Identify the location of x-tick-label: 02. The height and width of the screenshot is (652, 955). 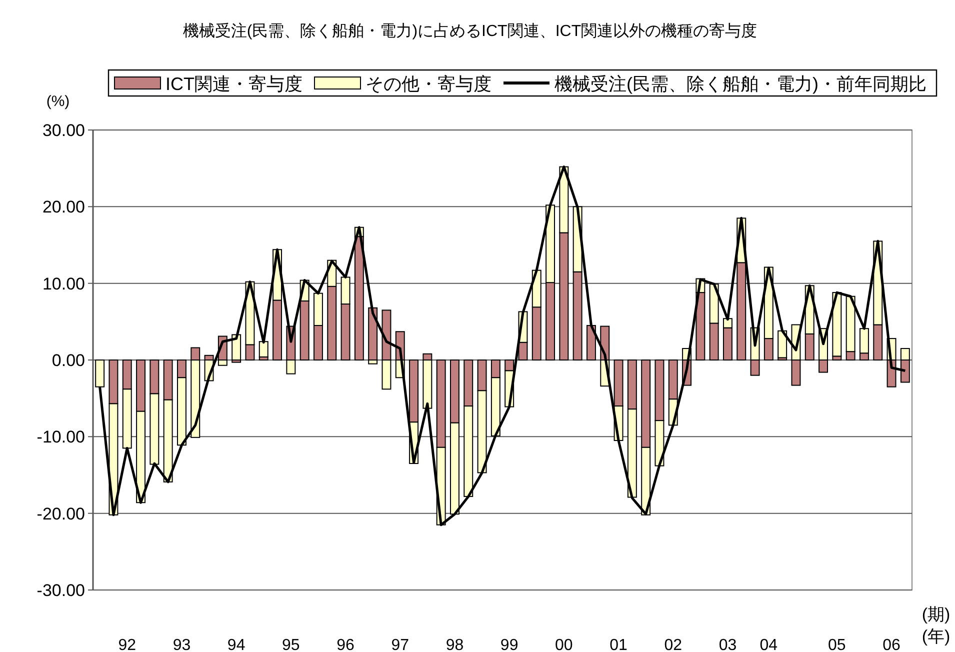
(673, 644).